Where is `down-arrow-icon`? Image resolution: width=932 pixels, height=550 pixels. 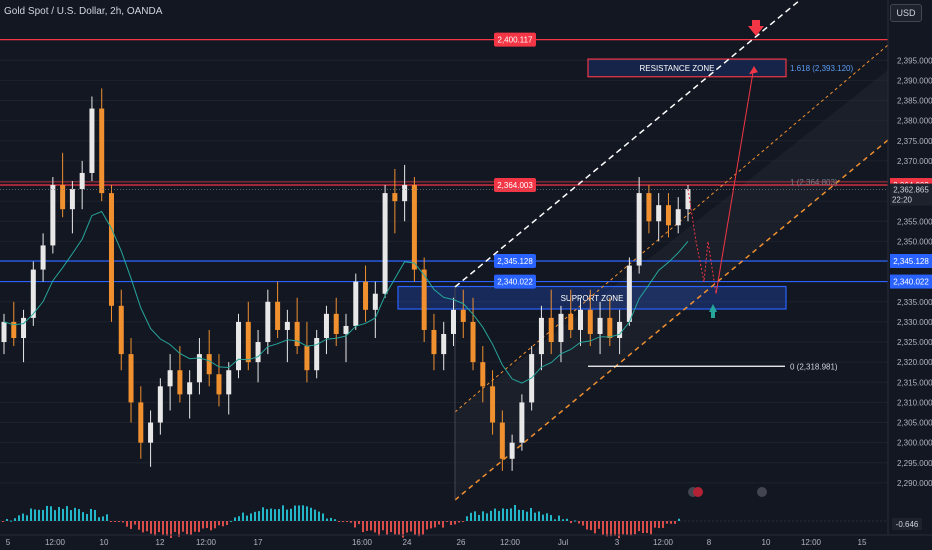 down-arrow-icon is located at coordinates (756, 31).